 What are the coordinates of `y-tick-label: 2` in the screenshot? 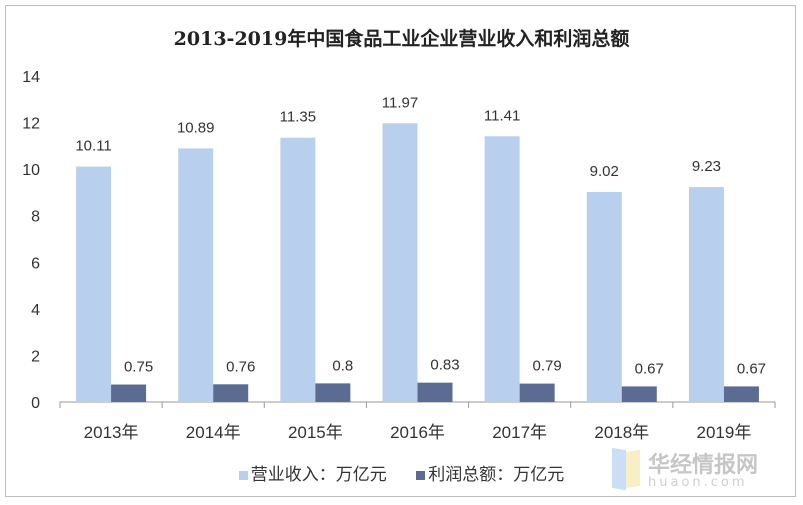 It's located at (35, 356).